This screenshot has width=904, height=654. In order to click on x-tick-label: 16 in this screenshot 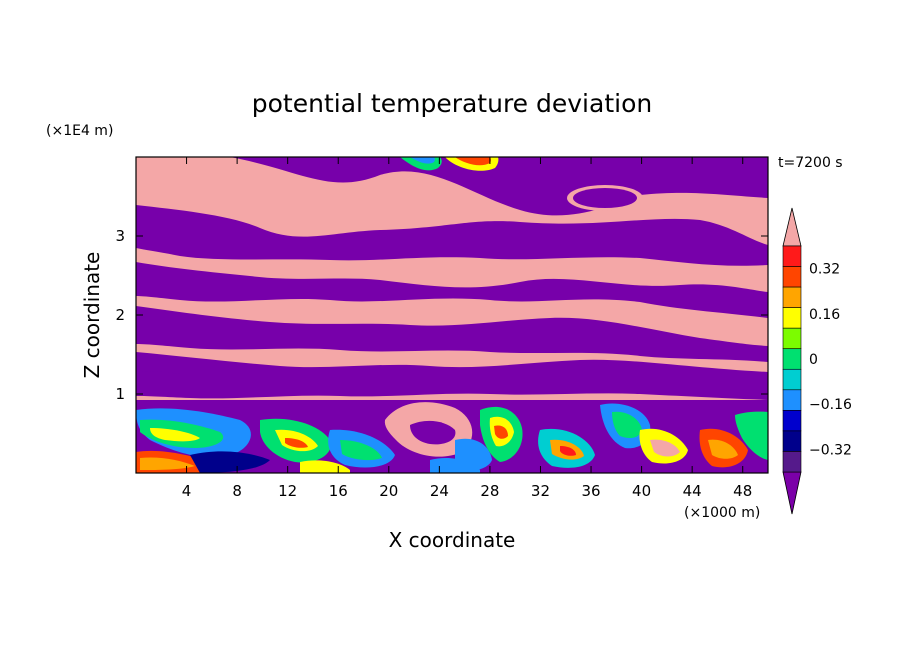, I will do `click(338, 491)`.